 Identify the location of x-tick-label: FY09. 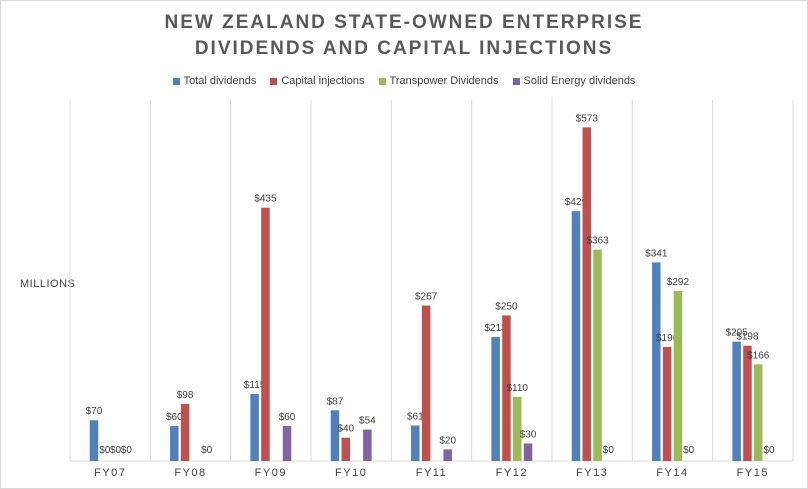
(271, 473).